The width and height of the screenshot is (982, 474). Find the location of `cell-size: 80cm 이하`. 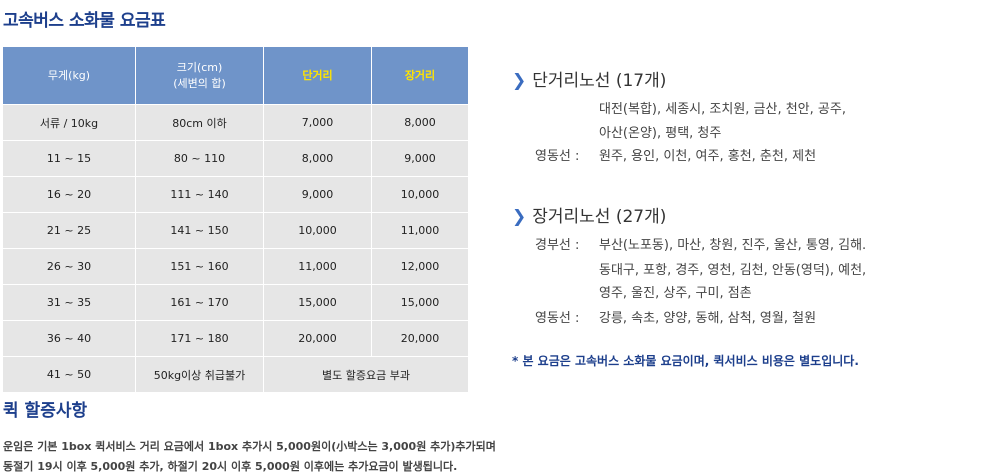

cell-size: 80cm 이하 is located at coordinates (199, 122).